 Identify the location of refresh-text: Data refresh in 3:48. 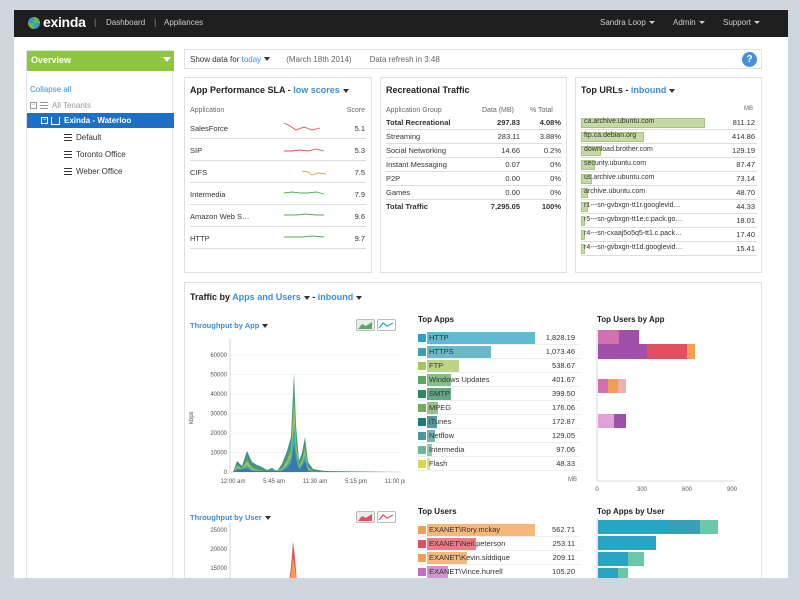
(404, 59).